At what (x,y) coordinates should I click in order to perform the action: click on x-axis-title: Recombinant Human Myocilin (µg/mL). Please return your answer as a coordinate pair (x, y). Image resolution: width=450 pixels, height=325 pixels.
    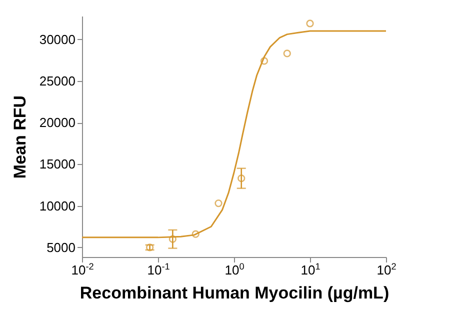
    Looking at the image, I should click on (235, 293).